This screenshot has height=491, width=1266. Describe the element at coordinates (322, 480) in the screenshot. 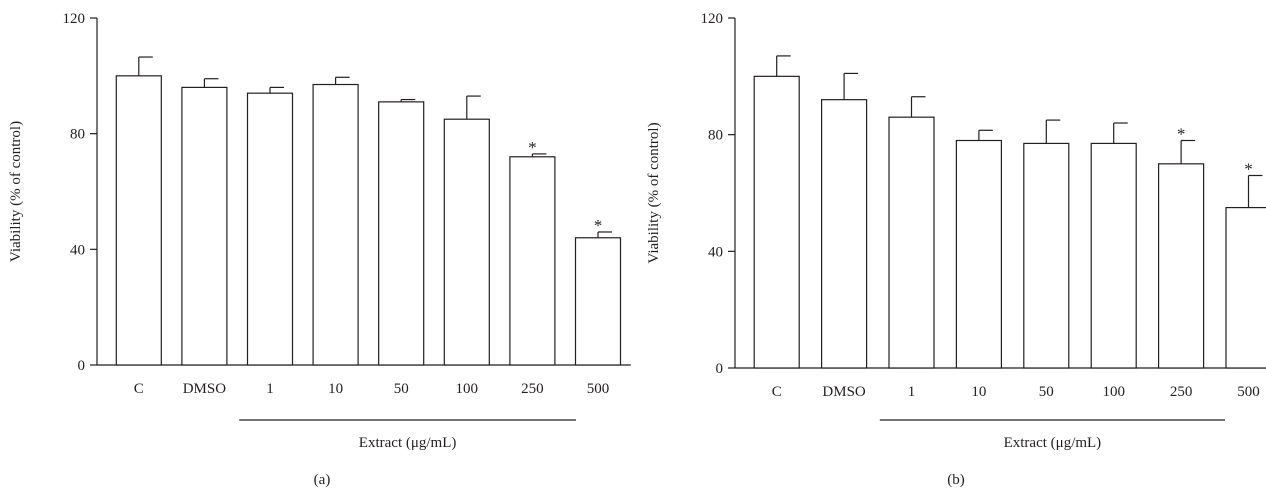

I see `panel-label: (a)` at that location.